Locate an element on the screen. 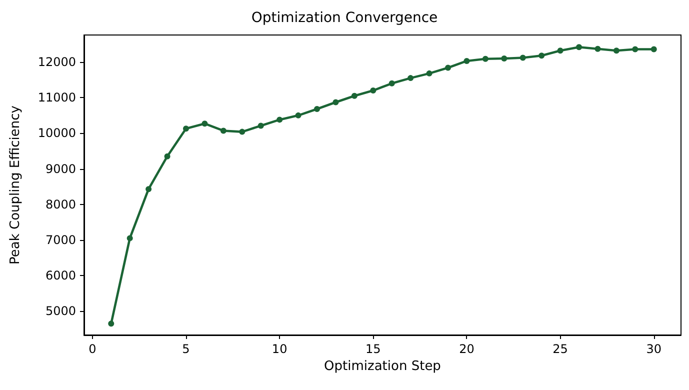 This screenshot has width=689, height=390. y-axis-title: Peak Coupling Efficiency is located at coordinates (15, 184).